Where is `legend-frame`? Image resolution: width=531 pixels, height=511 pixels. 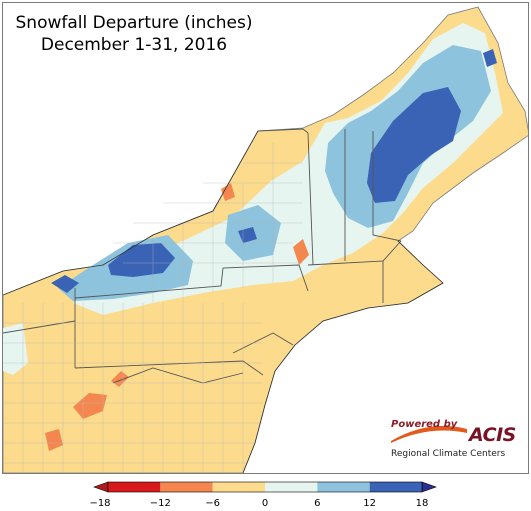
legend-frame is located at coordinates (265, 487).